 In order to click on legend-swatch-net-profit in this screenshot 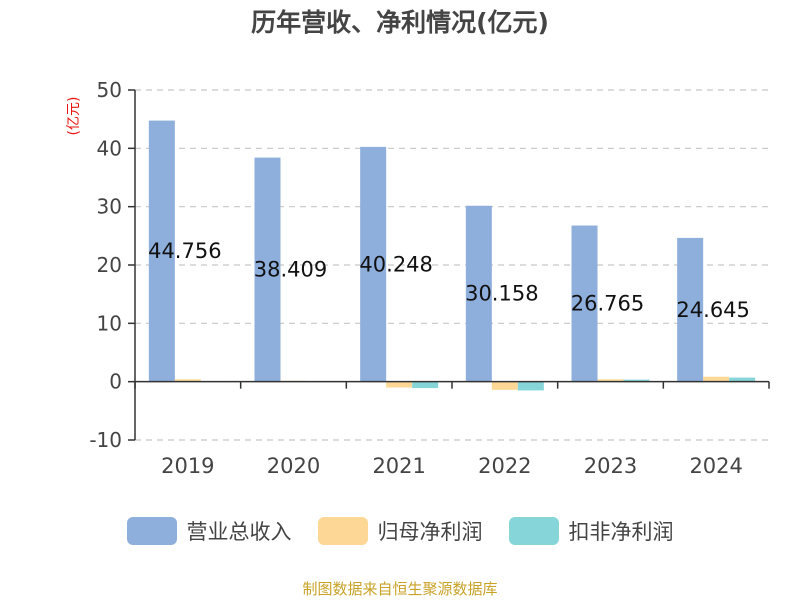, I will do `click(342, 531)`.